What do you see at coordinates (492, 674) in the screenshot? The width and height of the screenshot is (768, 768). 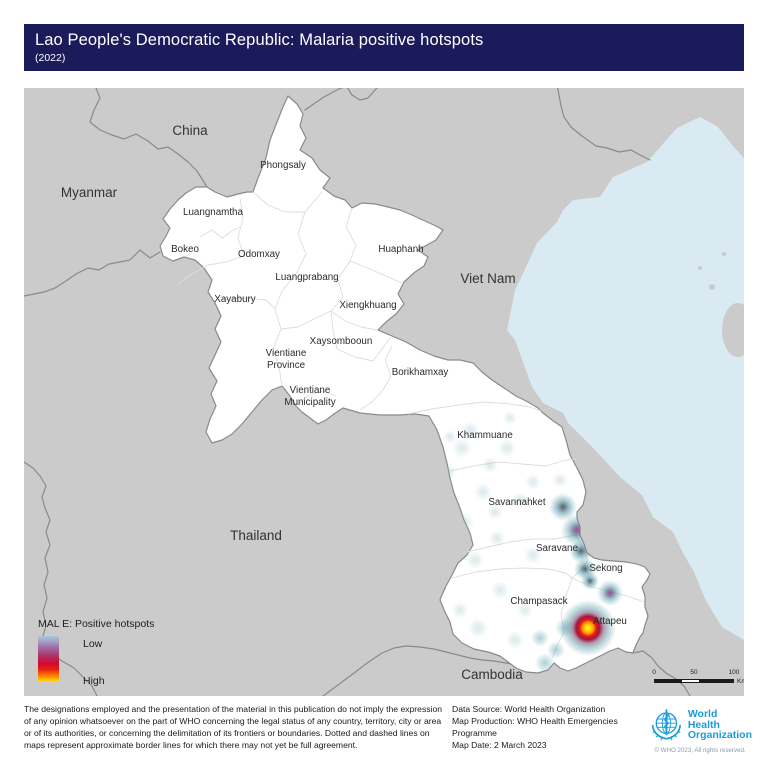 I see `country-label: Cambodia` at bounding box center [492, 674].